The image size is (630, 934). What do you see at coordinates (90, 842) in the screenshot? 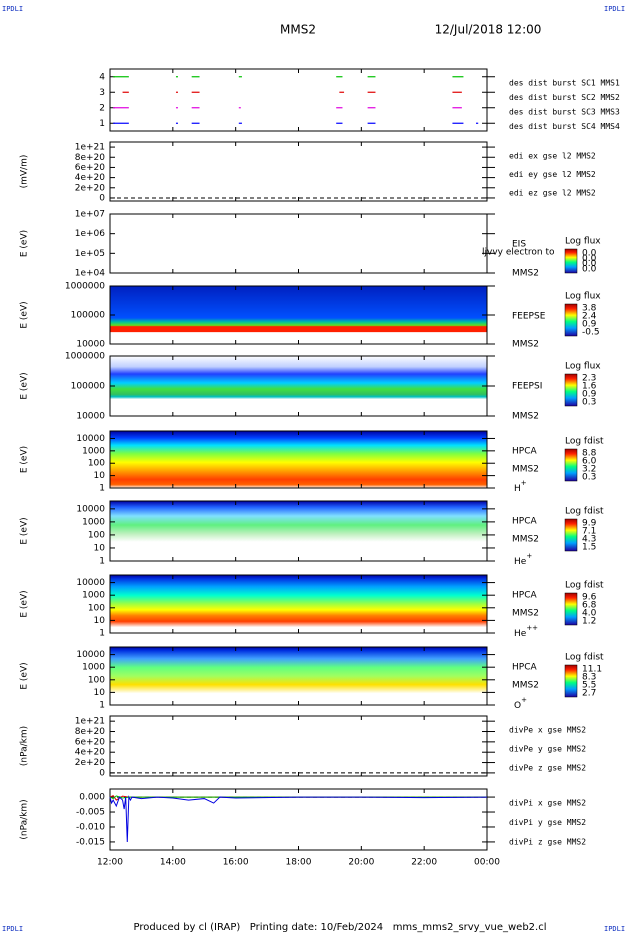
I see `y-tick-label: -0.015` at bounding box center [90, 842].